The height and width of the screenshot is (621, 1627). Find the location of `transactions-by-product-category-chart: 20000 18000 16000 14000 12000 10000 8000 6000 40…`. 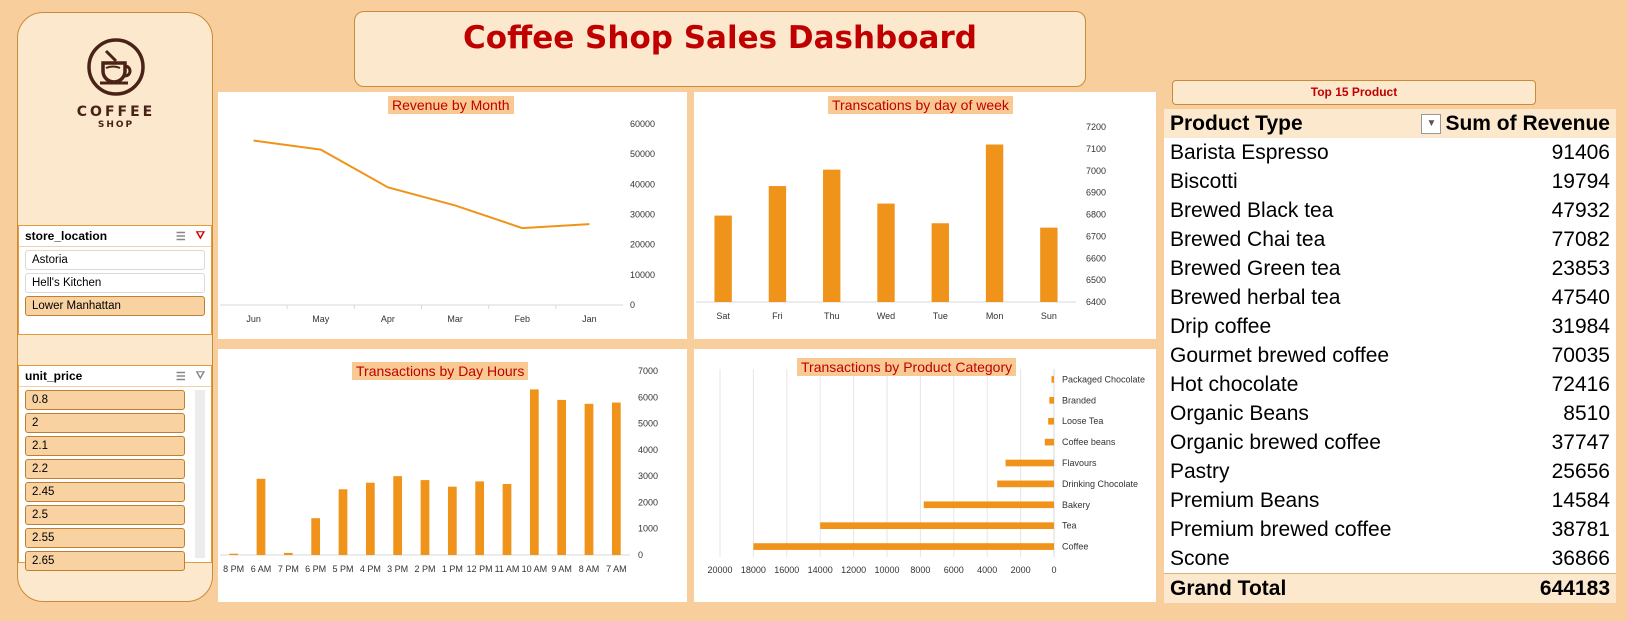

transactions-by-product-category-chart: 20000 18000 16000 14000 12000 10000 8000 6000 40… is located at coordinates (925, 475).